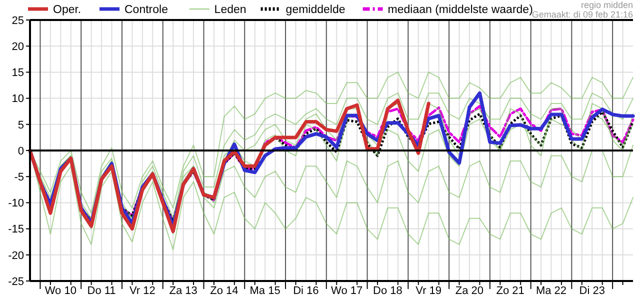  What do you see at coordinates (19, 177) in the screenshot?
I see `y-tick-label: -5` at bounding box center [19, 177].